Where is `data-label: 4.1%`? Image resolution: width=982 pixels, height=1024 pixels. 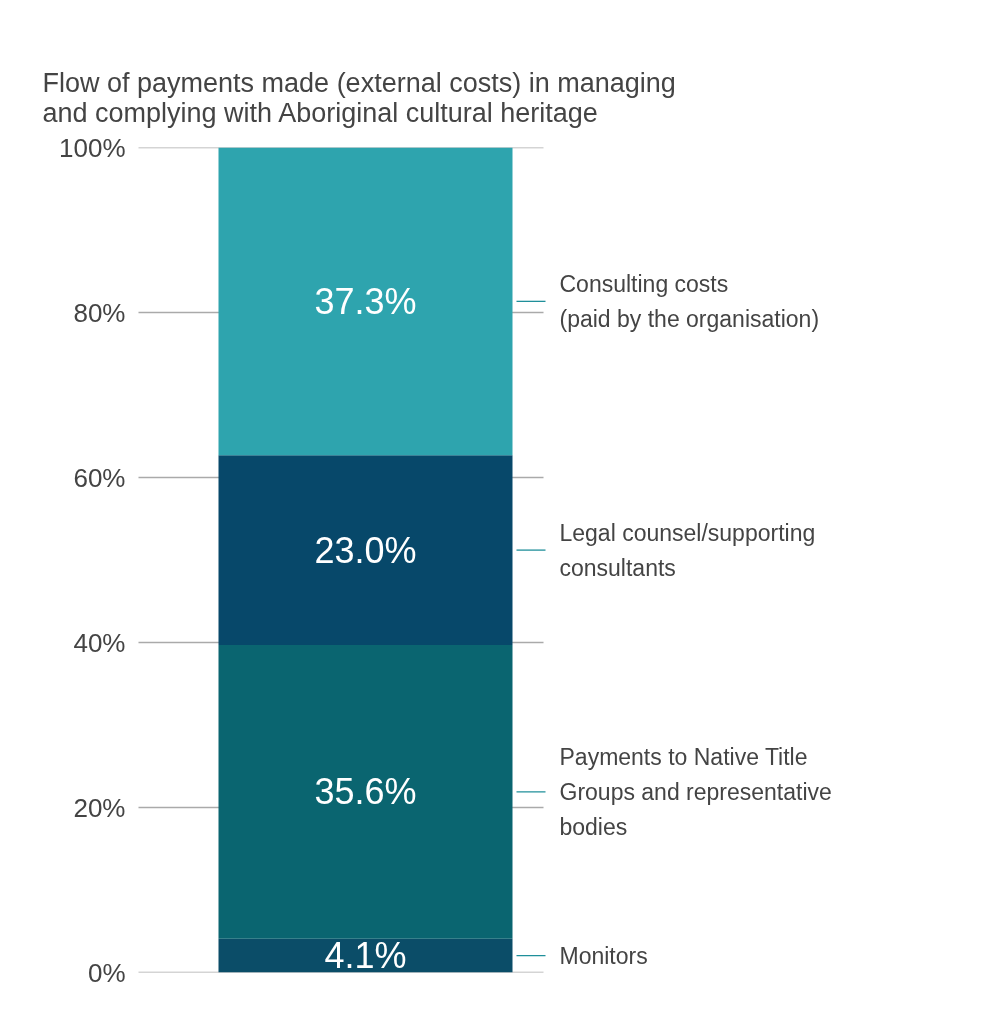
data-label: 4.1% is located at coordinates (365, 956).